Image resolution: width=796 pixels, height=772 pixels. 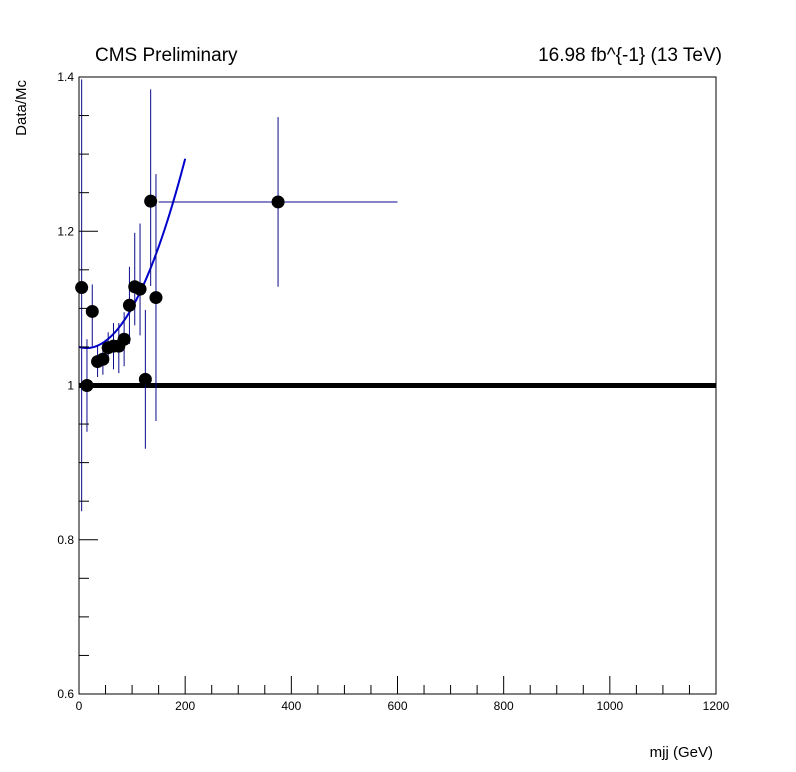 I want to click on fit-curve, so click(x=132, y=254).